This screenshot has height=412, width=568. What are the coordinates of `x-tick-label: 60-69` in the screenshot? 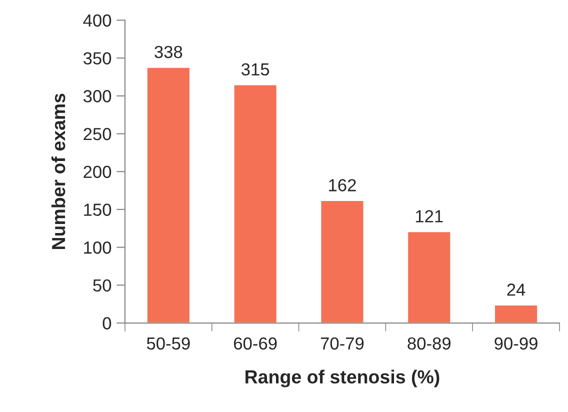 It's located at (255, 343).